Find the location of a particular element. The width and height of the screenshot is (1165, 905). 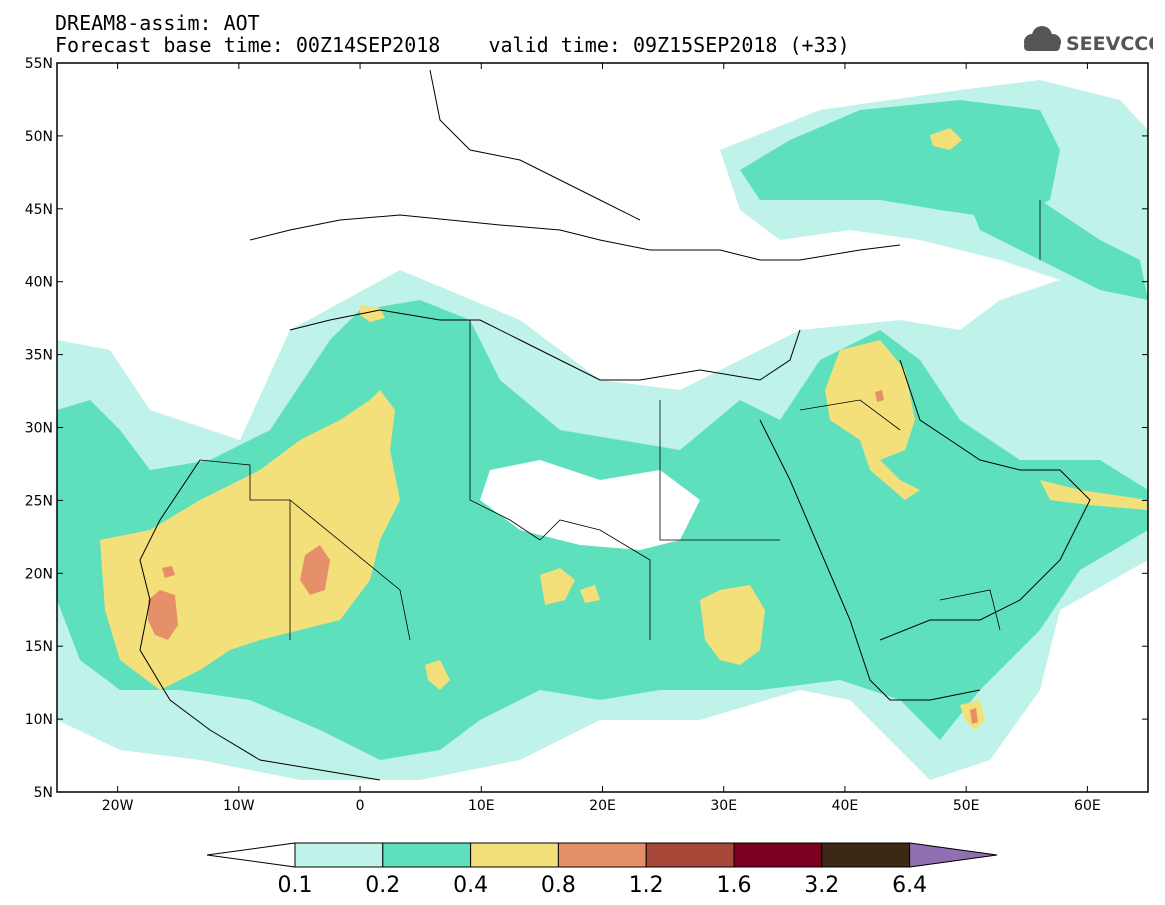

x-tick-label: 10W is located at coordinates (239, 806).